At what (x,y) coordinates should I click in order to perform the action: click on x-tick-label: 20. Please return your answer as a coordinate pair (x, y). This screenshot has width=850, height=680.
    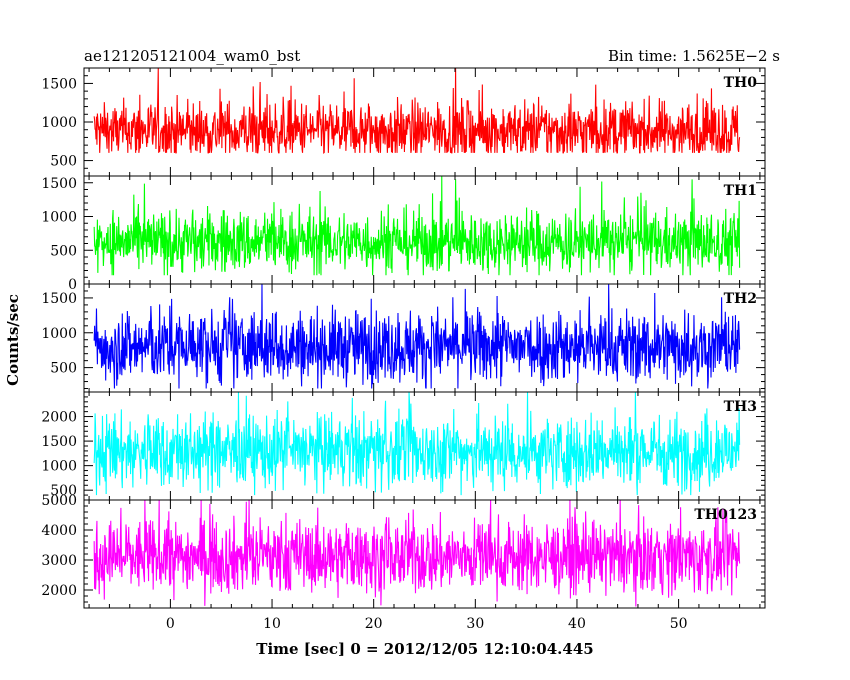
    Looking at the image, I should click on (374, 624).